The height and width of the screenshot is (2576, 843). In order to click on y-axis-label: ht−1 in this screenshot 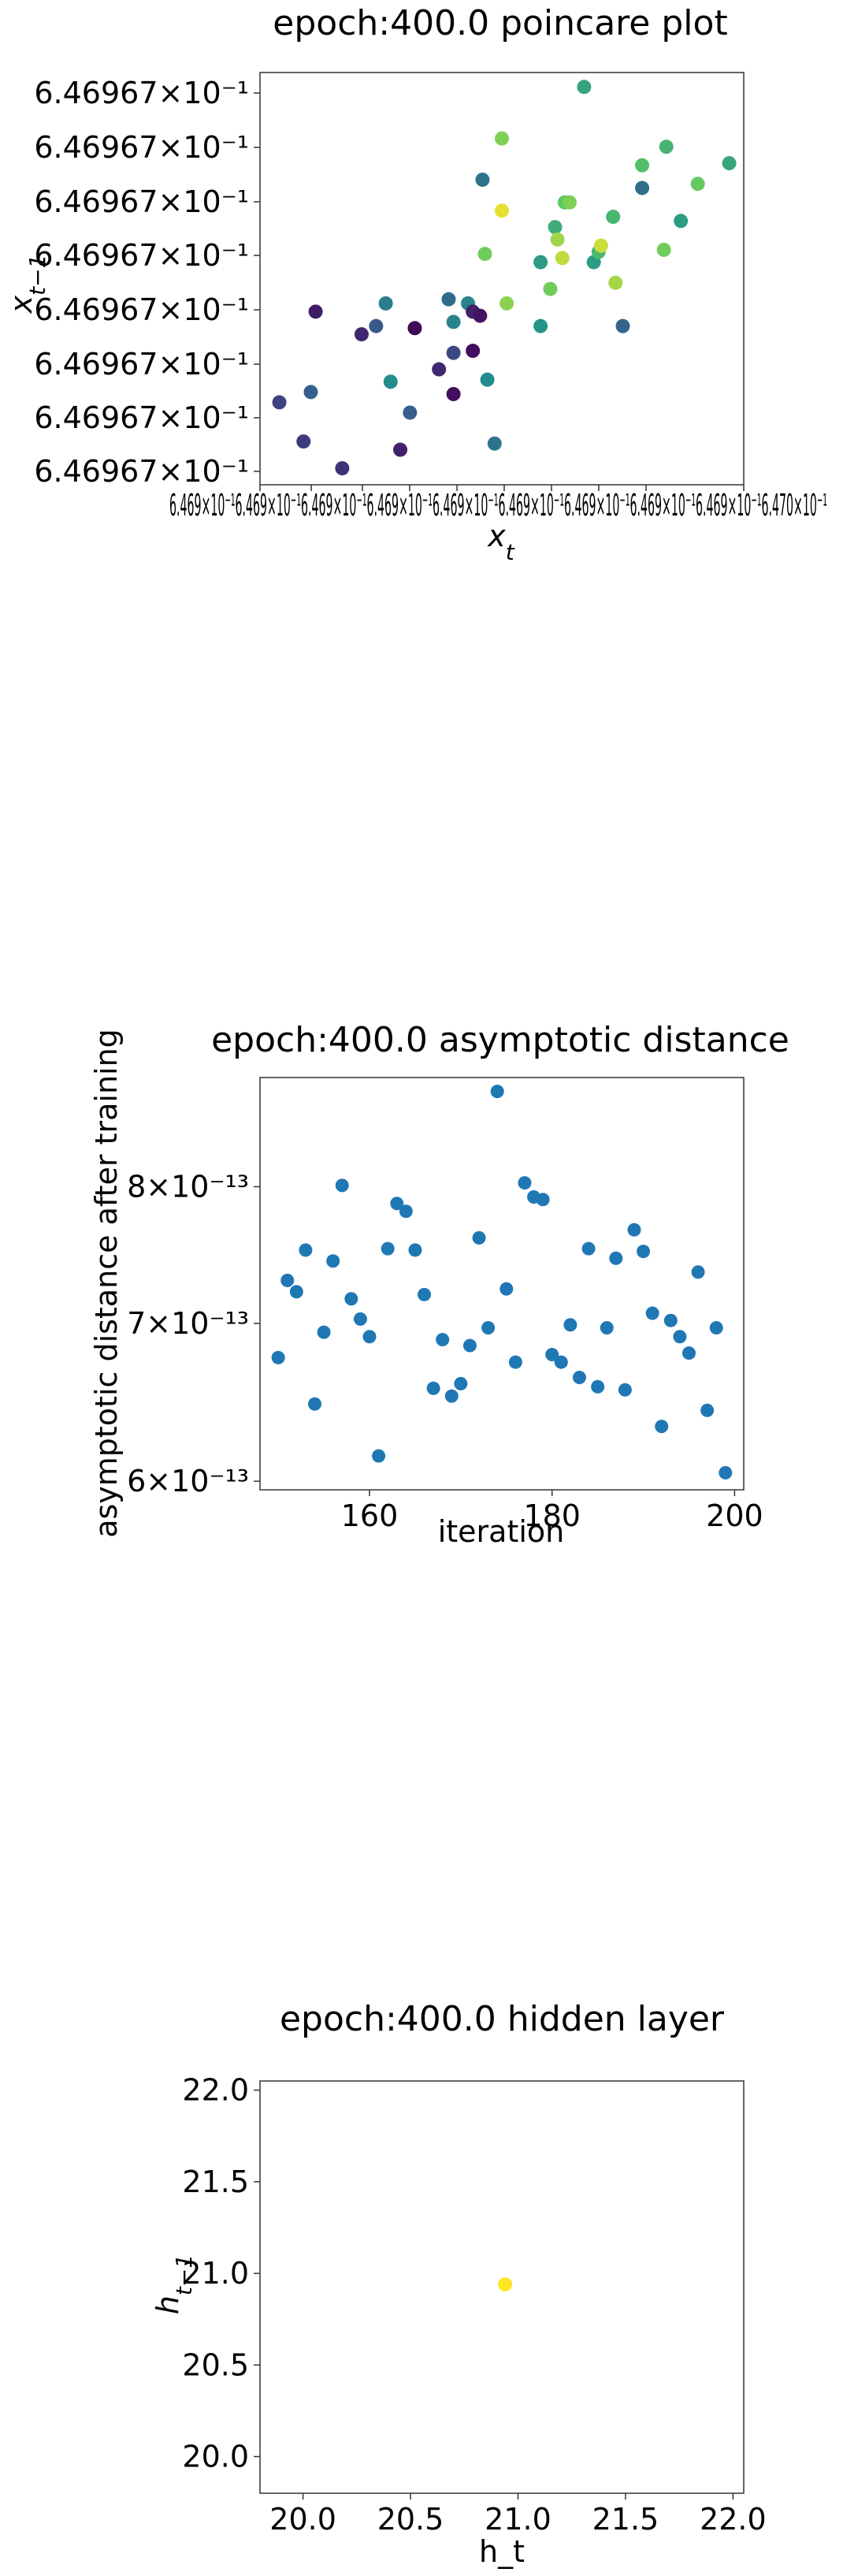, I will do `click(173, 2284)`.